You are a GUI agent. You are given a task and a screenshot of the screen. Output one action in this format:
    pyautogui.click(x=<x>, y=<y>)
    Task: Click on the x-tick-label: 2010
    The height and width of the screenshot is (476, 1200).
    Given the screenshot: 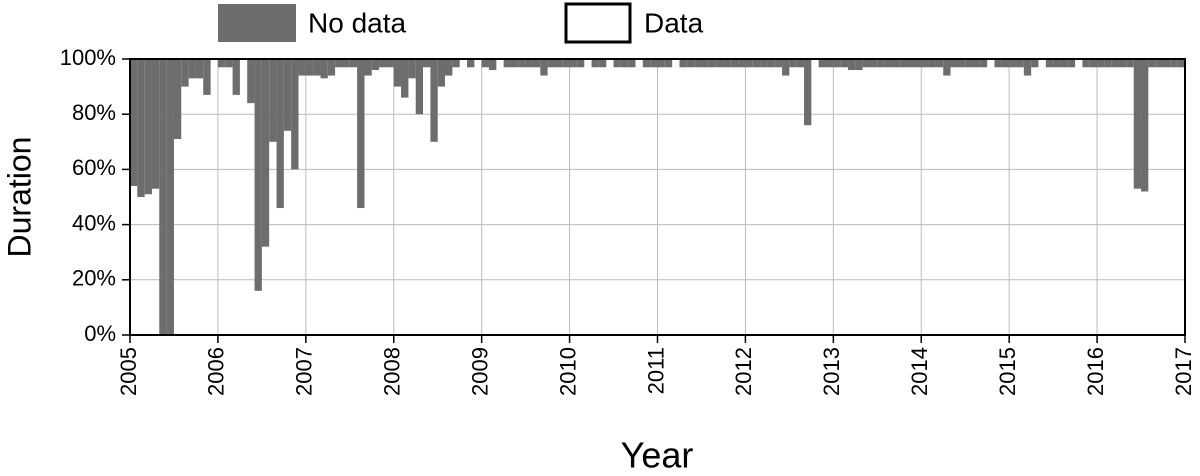 What is the action you would take?
    pyautogui.click(x=567, y=371)
    